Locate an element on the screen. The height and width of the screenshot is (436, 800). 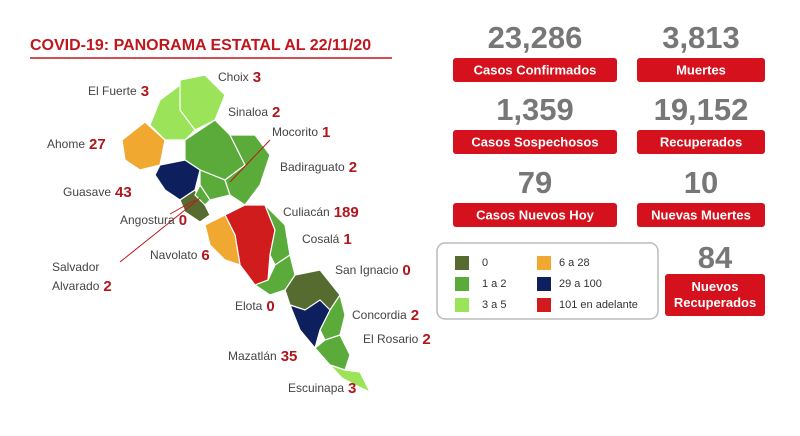
municipality-name: Culiacán is located at coordinates (306, 212).